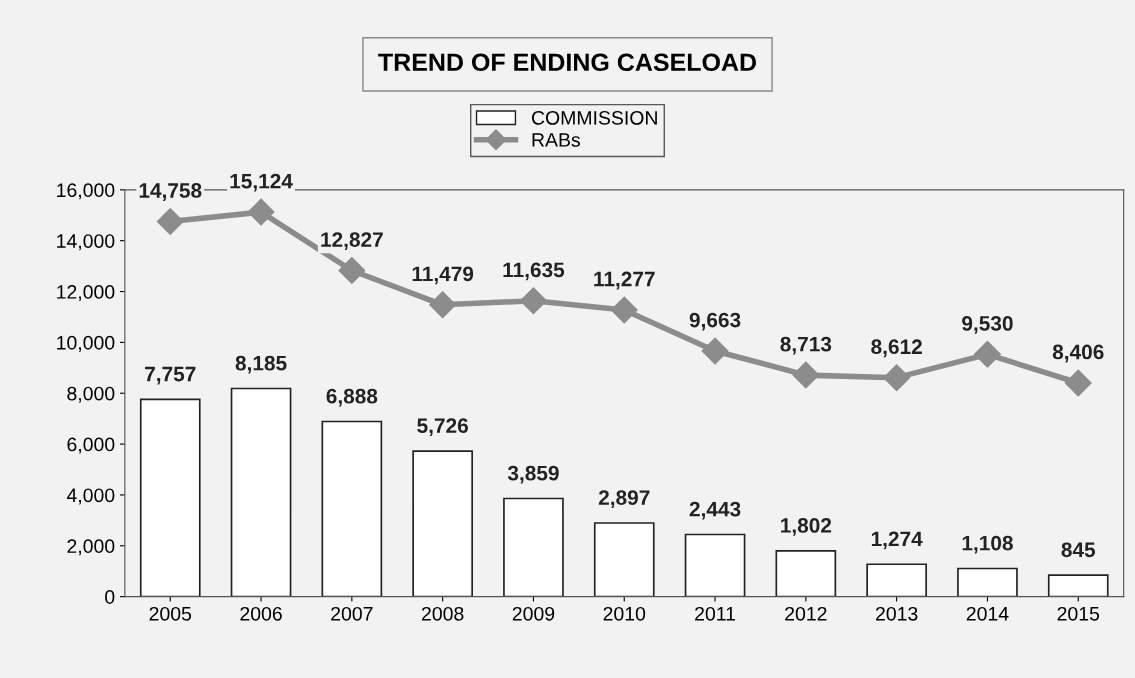 The width and height of the screenshot is (1135, 678). I want to click on x-tick-label: 2006, so click(261, 613).